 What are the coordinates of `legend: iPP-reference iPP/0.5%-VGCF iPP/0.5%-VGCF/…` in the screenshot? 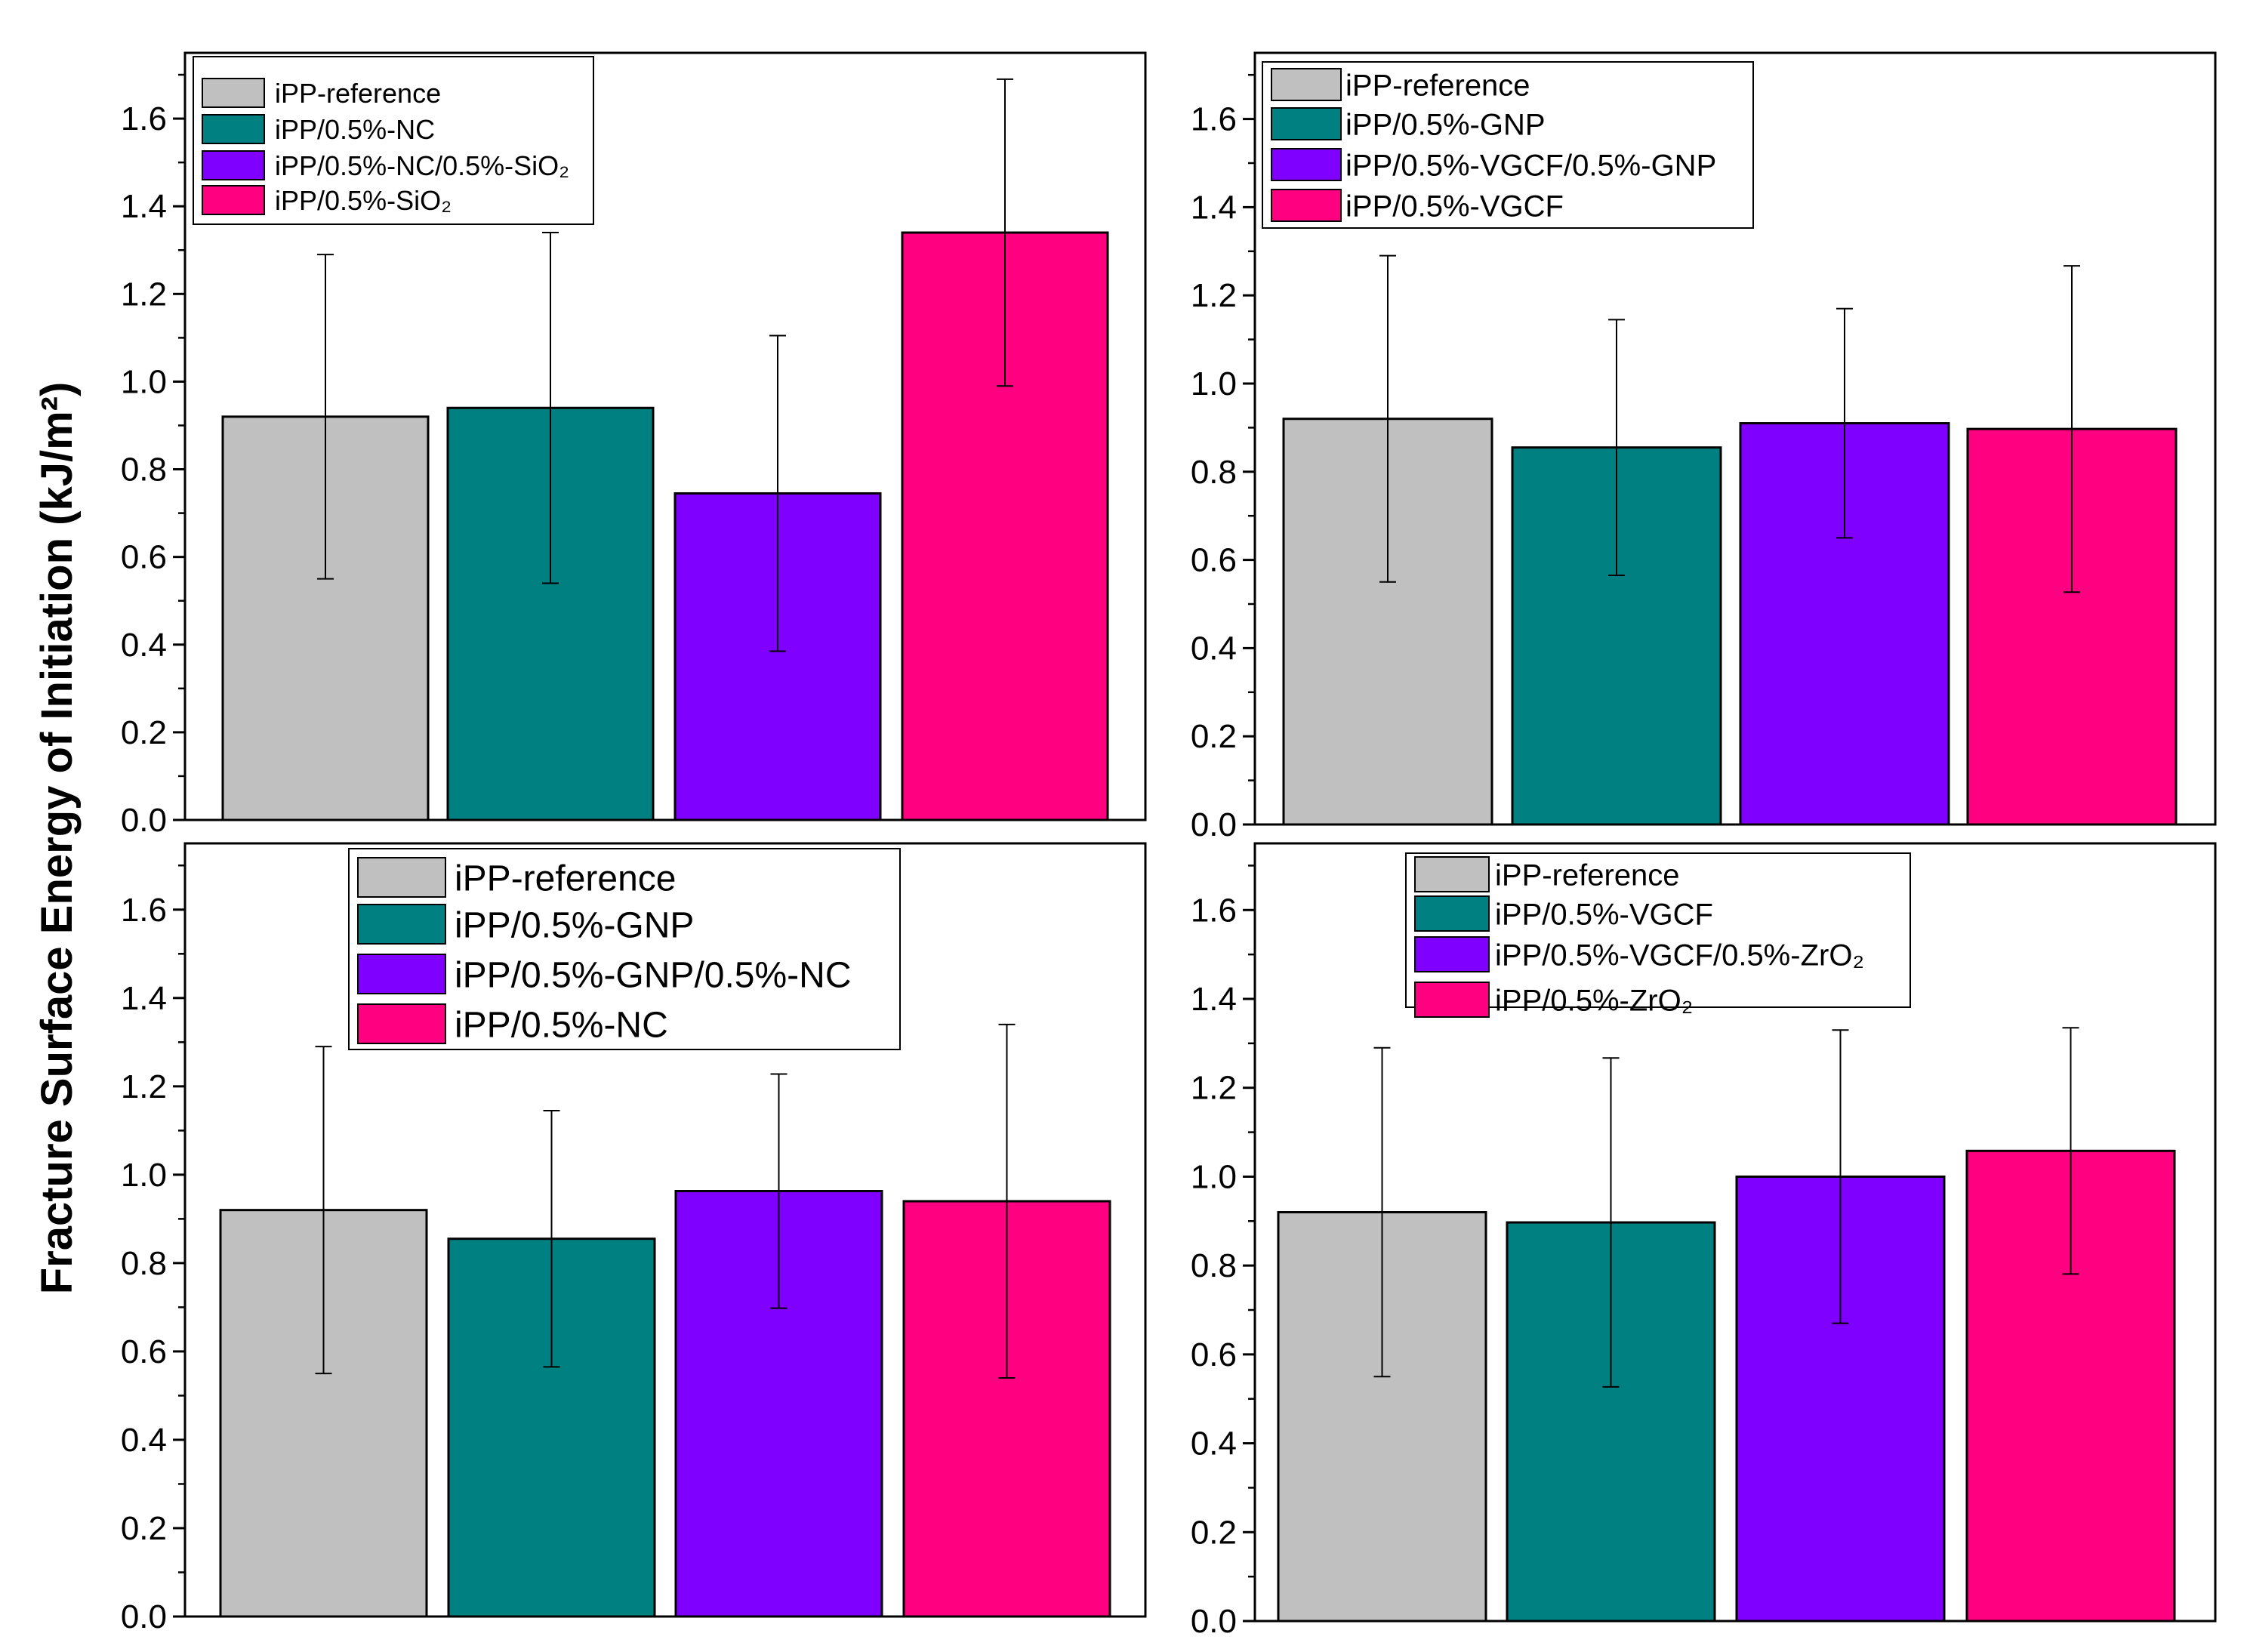 It's located at (1658, 935).